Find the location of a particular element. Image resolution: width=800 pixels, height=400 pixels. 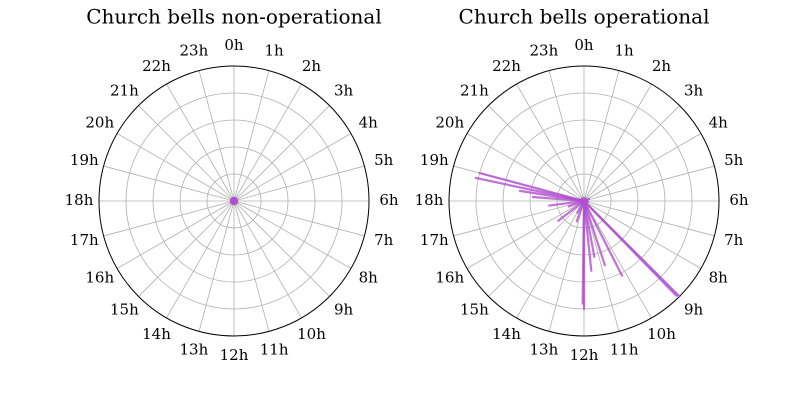

chart-title: Church bells operational is located at coordinates (584, 17).